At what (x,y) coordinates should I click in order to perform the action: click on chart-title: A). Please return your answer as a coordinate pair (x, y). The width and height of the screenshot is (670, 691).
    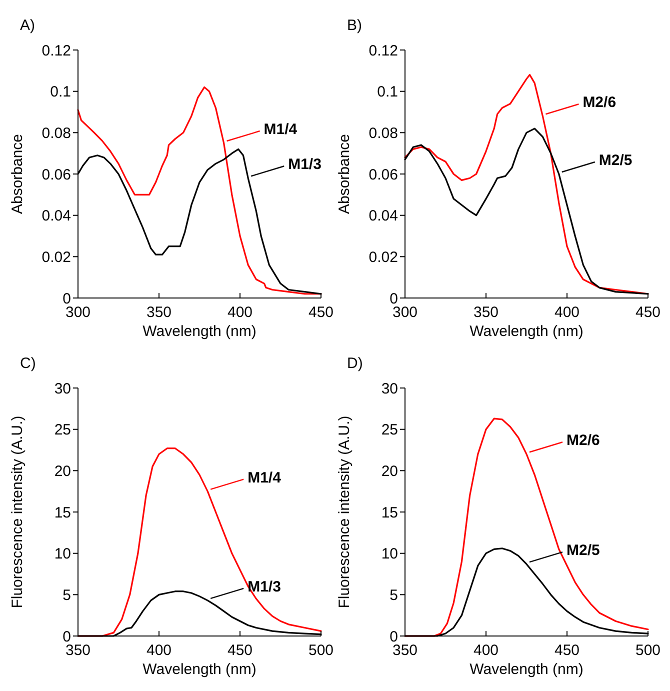
    Looking at the image, I should click on (28, 25).